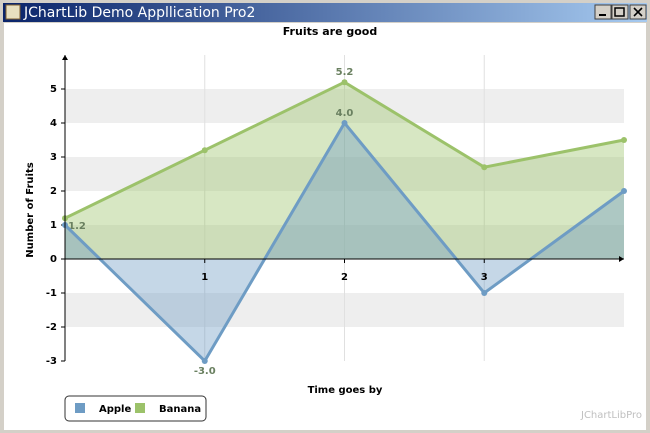 The image size is (650, 433). I want to click on data-label: -3.0, so click(205, 371).